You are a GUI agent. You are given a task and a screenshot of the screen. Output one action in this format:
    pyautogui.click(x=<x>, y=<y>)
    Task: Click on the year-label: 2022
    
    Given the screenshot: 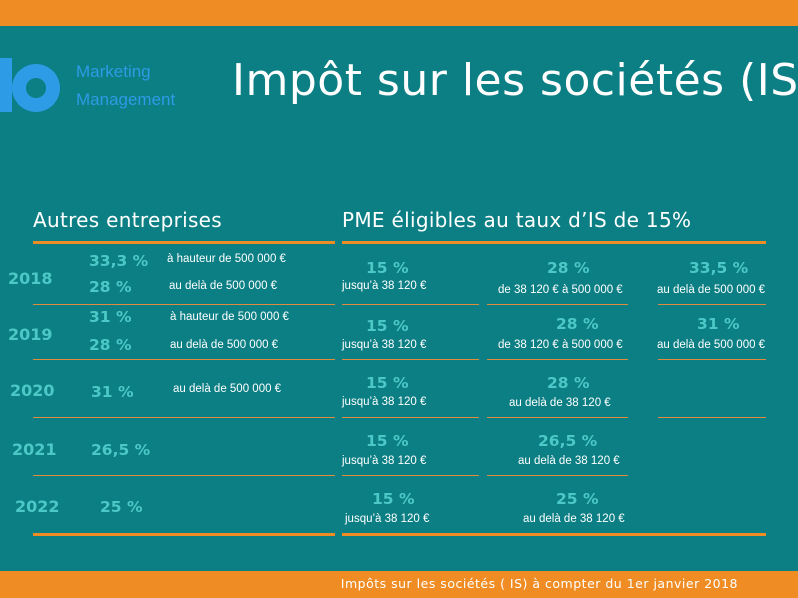 What is the action you would take?
    pyautogui.click(x=37, y=506)
    